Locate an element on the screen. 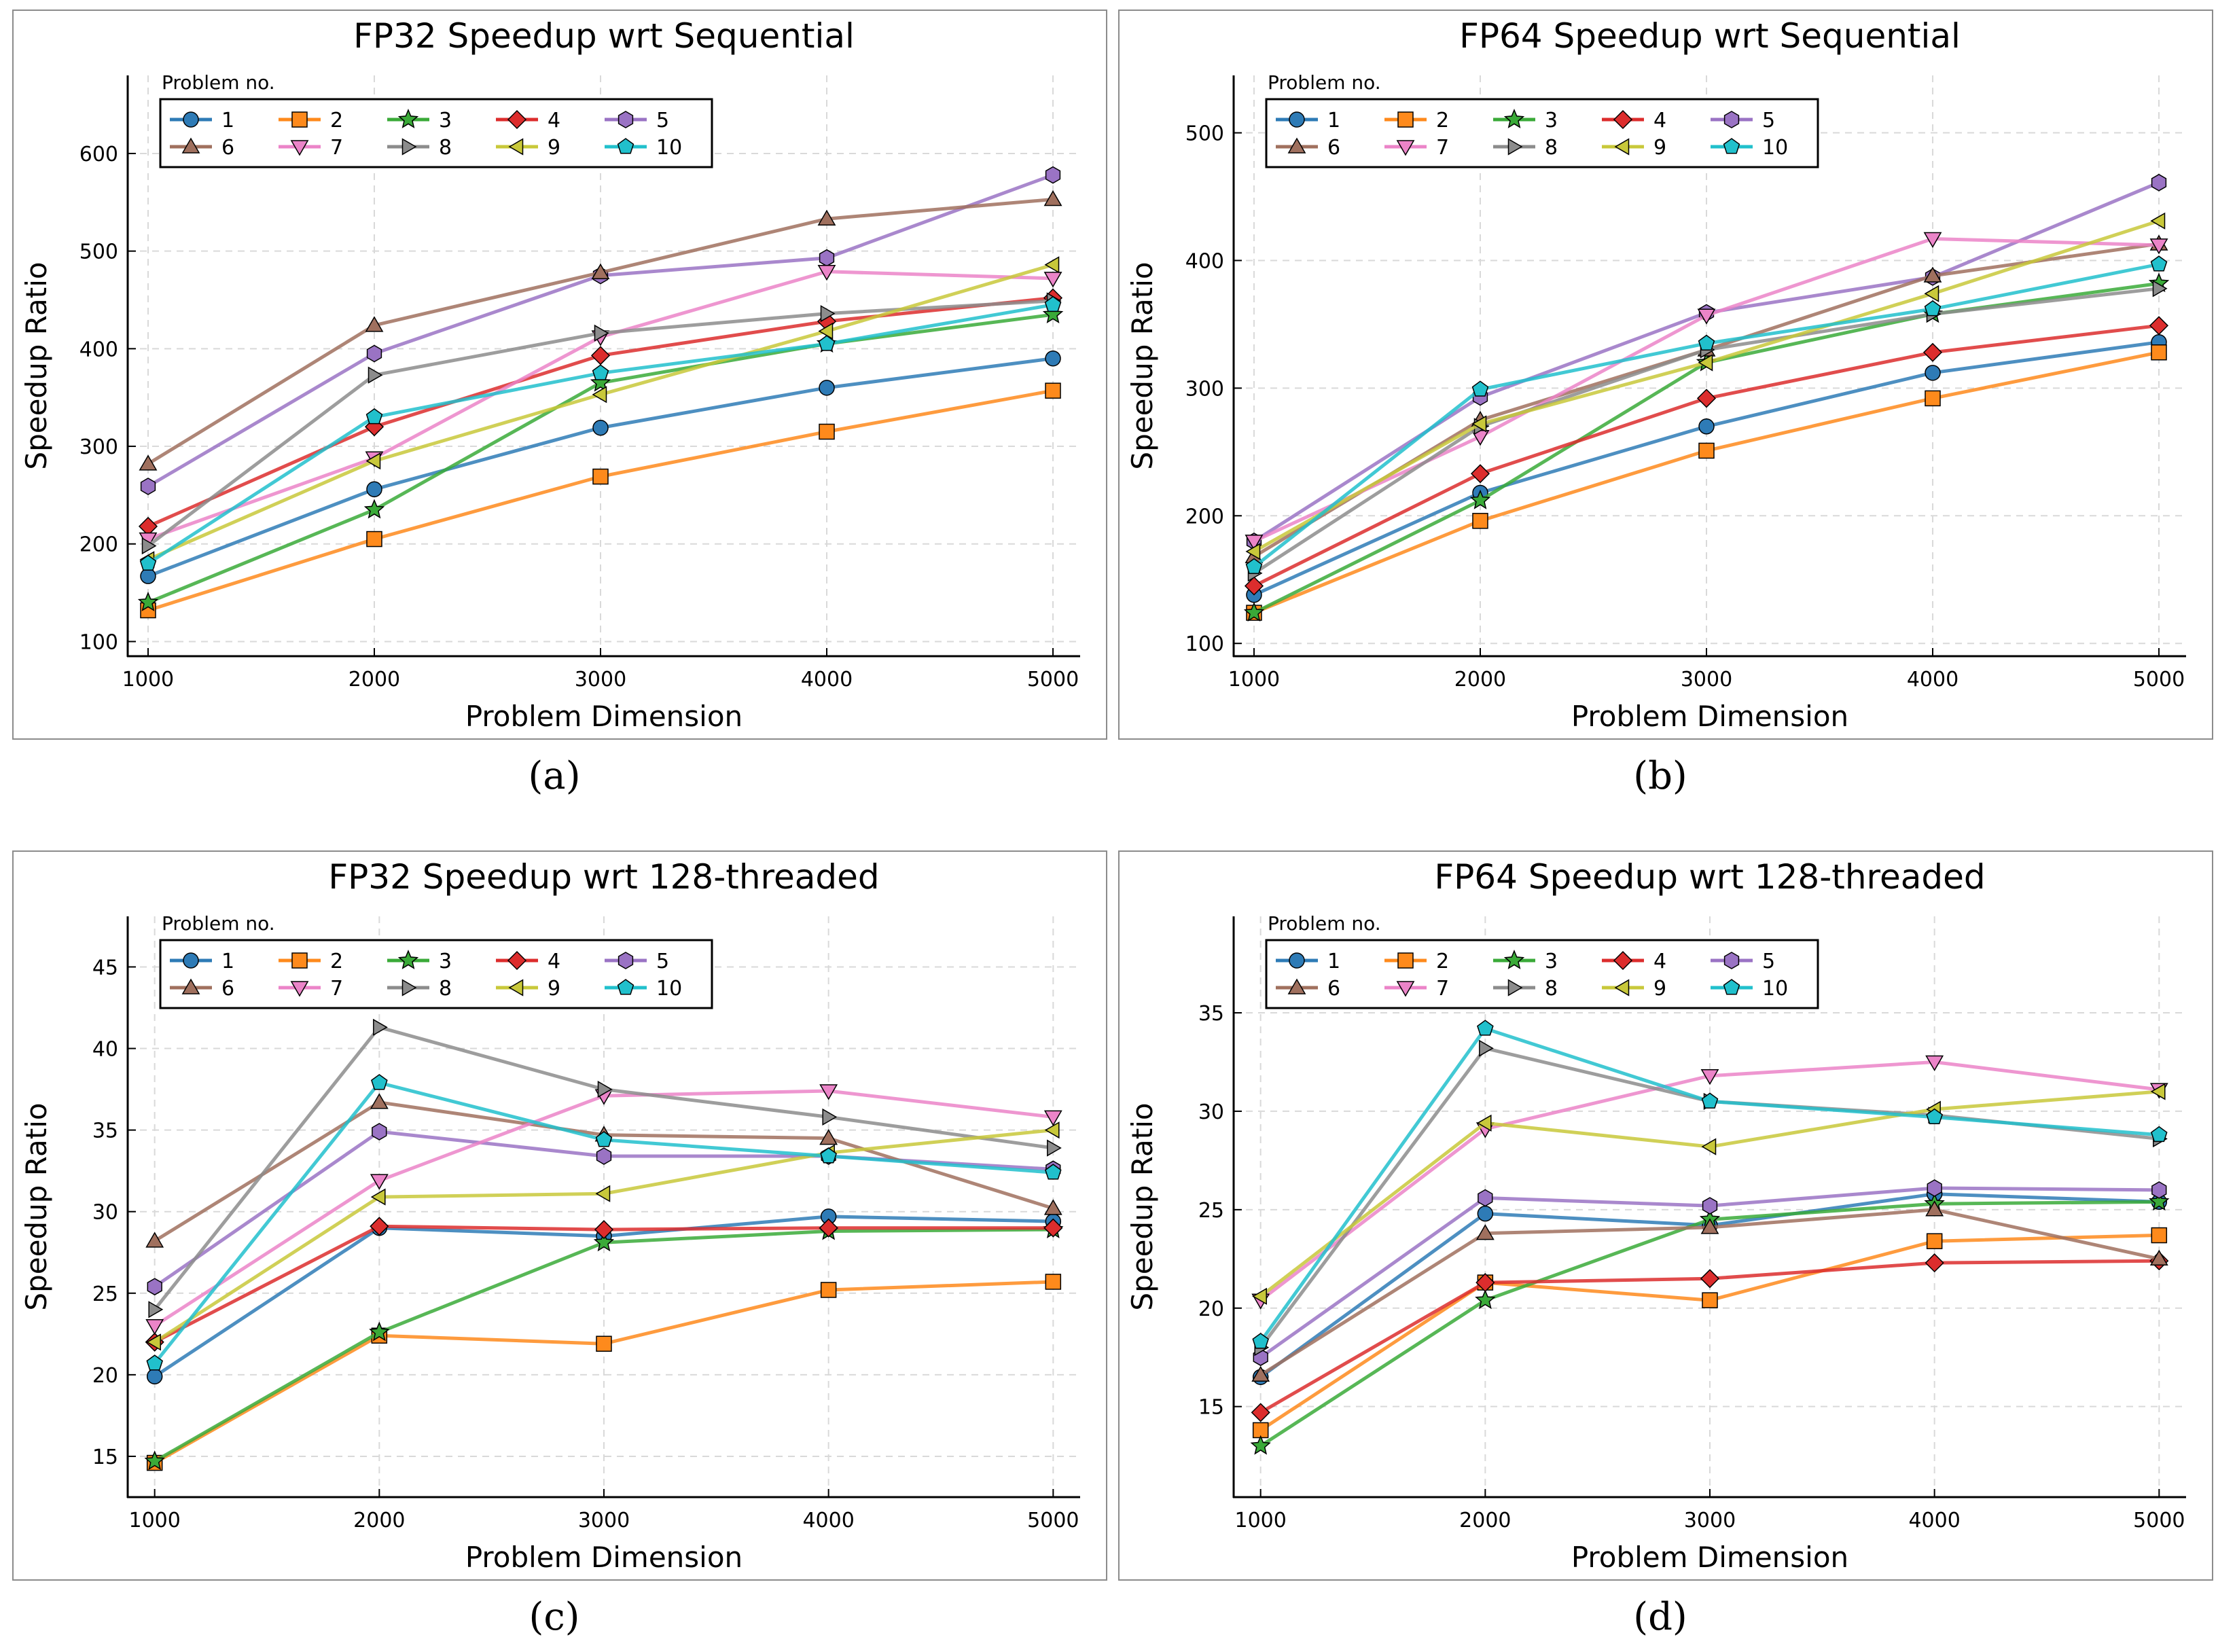 This screenshot has width=2218, height=1652. legend-item-3: 3 is located at coordinates (419, 961).